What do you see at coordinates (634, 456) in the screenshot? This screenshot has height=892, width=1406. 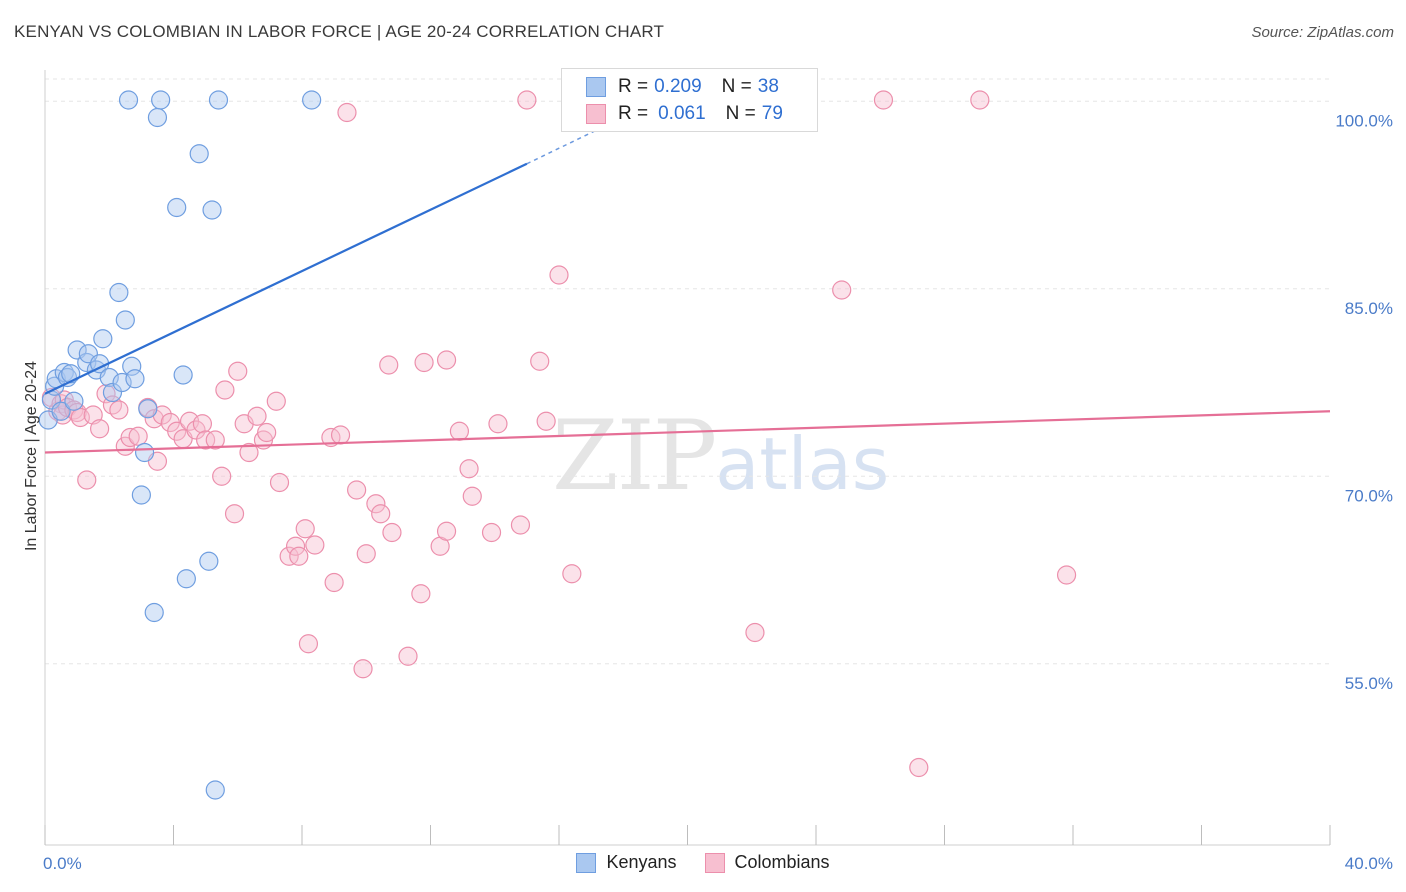 I see `watermark-zip: ZIP` at bounding box center [634, 456].